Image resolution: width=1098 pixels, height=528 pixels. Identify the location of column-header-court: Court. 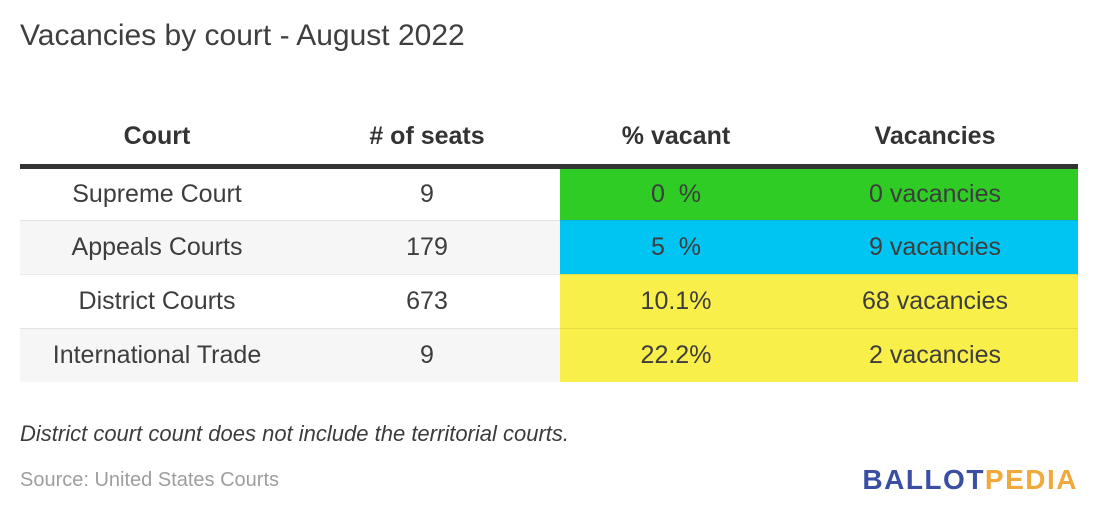
(157, 139).